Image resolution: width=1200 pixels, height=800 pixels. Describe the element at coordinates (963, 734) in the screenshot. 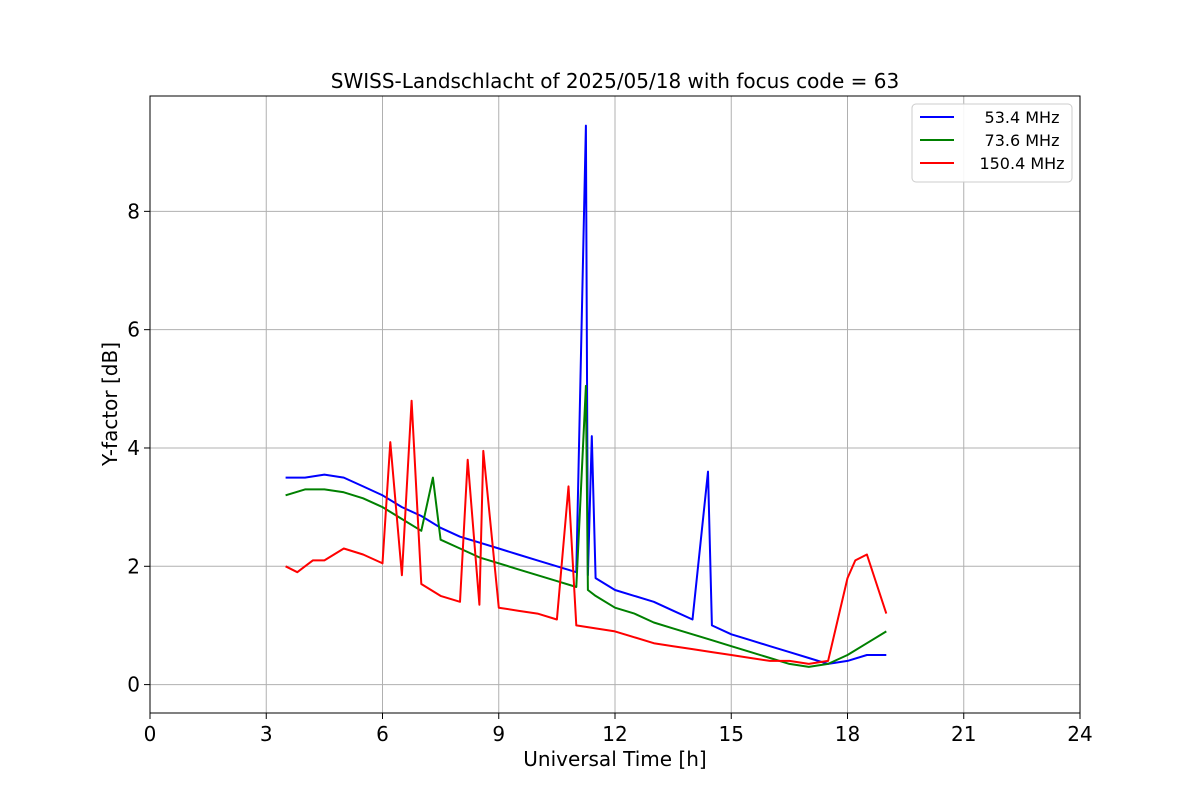

I see `x-tick-label: 21` at that location.